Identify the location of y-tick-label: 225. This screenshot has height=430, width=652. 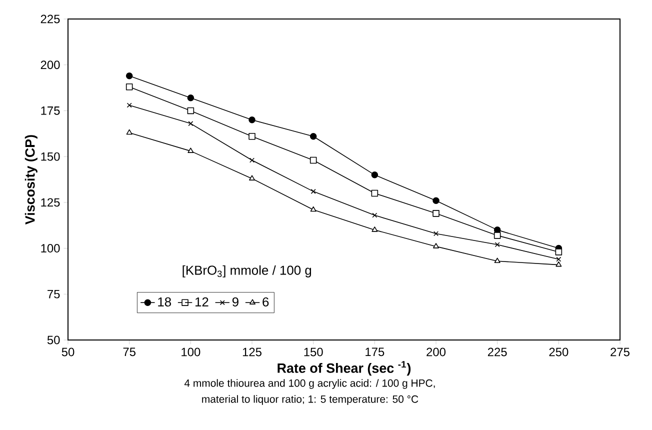
(50, 19).